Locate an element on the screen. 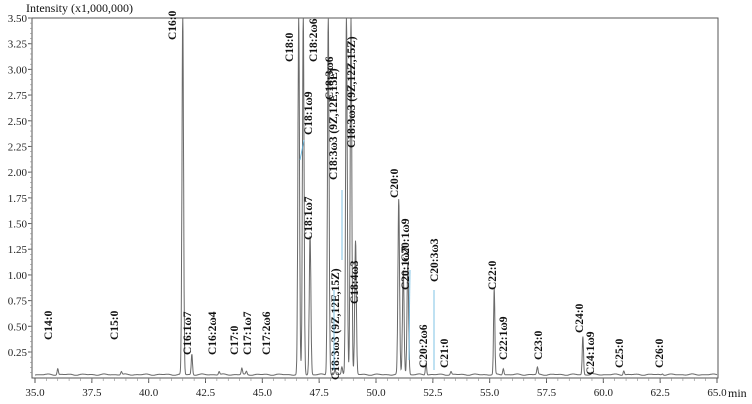 The image size is (752, 404). y-tick-label: 3.50 is located at coordinates (18, 19).